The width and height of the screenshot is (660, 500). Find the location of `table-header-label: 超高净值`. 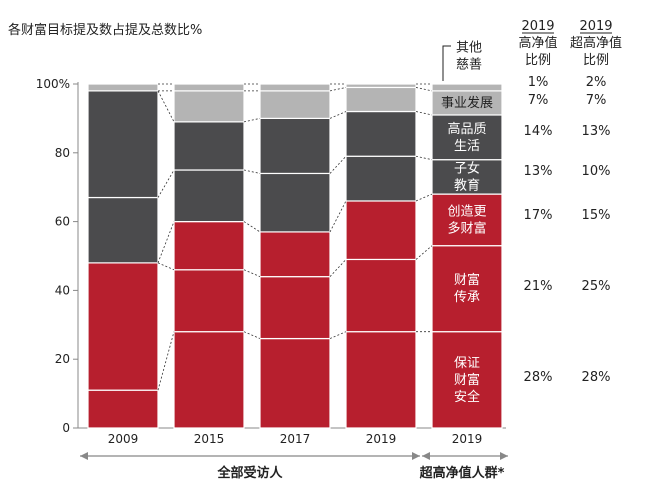

table-header-label: 超高净值 is located at coordinates (596, 43).